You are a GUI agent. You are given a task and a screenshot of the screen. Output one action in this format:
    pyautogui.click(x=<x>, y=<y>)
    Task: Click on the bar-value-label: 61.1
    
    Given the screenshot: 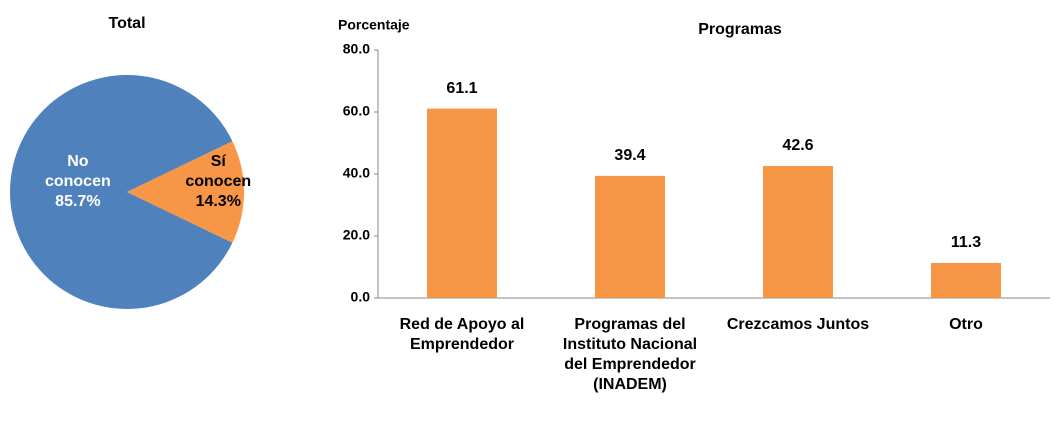 What is the action you would take?
    pyautogui.click(x=461, y=88)
    